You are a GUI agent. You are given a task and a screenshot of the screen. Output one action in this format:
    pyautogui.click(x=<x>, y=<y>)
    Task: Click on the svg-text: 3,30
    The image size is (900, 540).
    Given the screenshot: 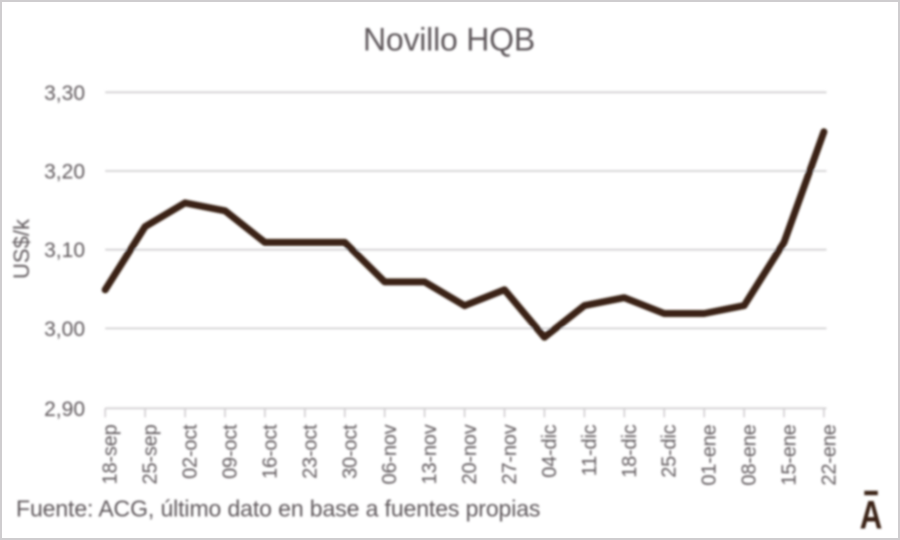 What is the action you would take?
    pyautogui.click(x=64, y=93)
    